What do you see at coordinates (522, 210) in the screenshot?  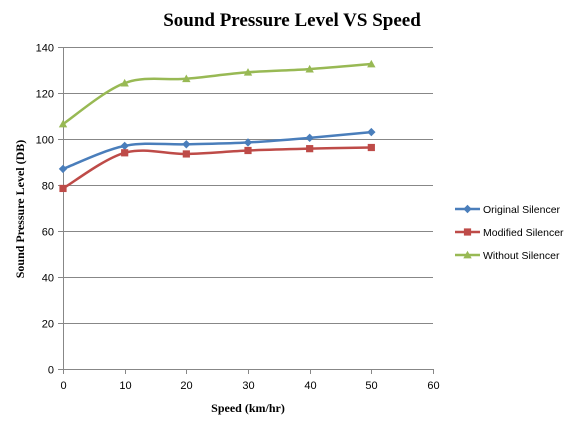 I see `legend-label: Original Silencer` at bounding box center [522, 210].